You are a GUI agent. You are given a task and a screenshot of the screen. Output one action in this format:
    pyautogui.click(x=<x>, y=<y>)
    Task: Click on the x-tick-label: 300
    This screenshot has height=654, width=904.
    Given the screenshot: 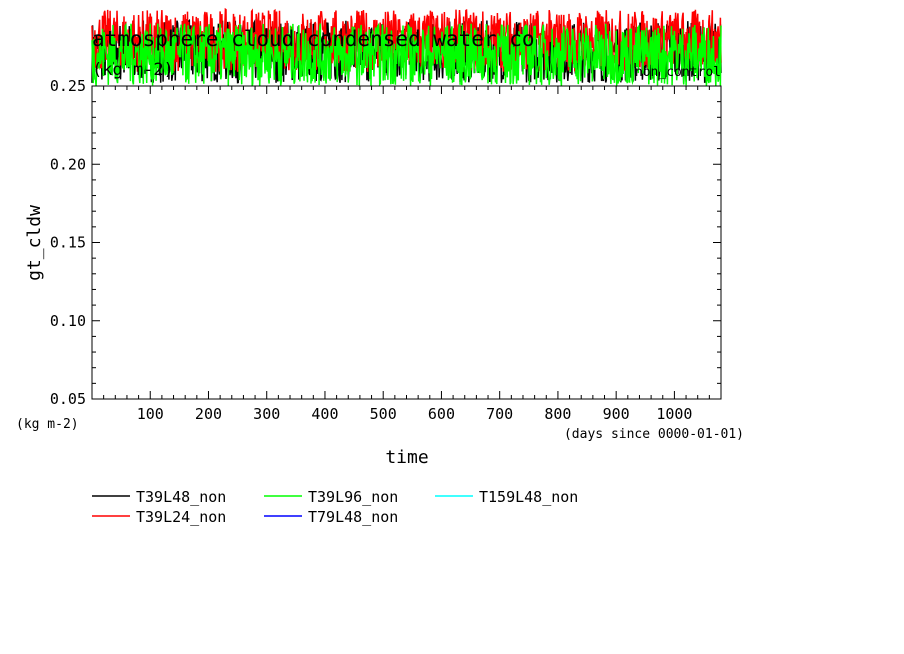 What is the action you would take?
    pyautogui.click(x=266, y=414)
    